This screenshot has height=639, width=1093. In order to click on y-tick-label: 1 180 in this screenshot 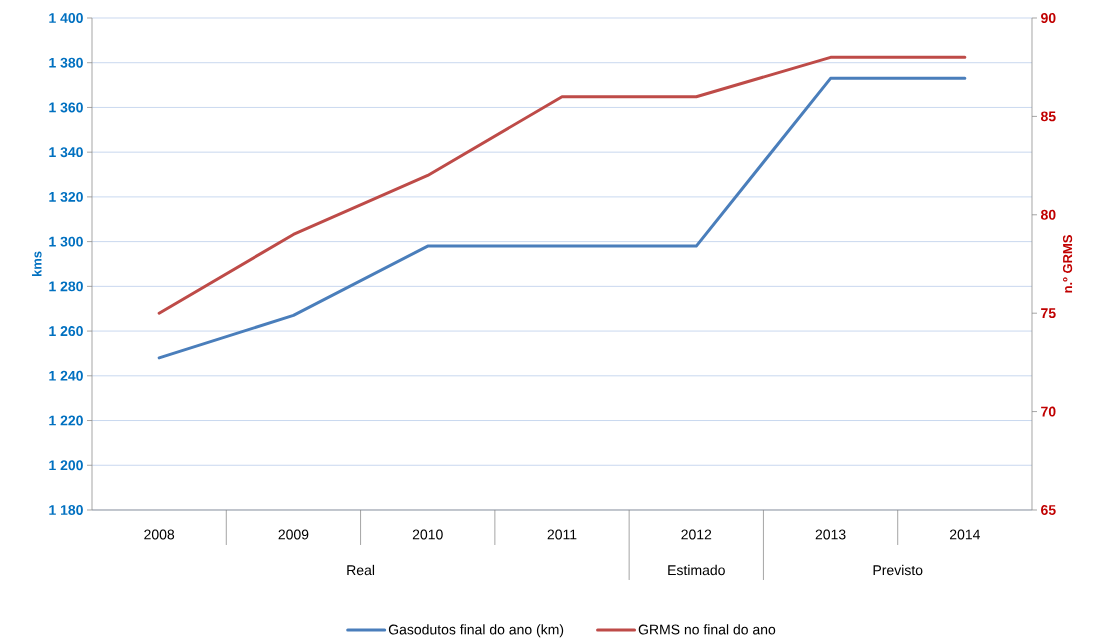, I will do `click(66, 510)`.